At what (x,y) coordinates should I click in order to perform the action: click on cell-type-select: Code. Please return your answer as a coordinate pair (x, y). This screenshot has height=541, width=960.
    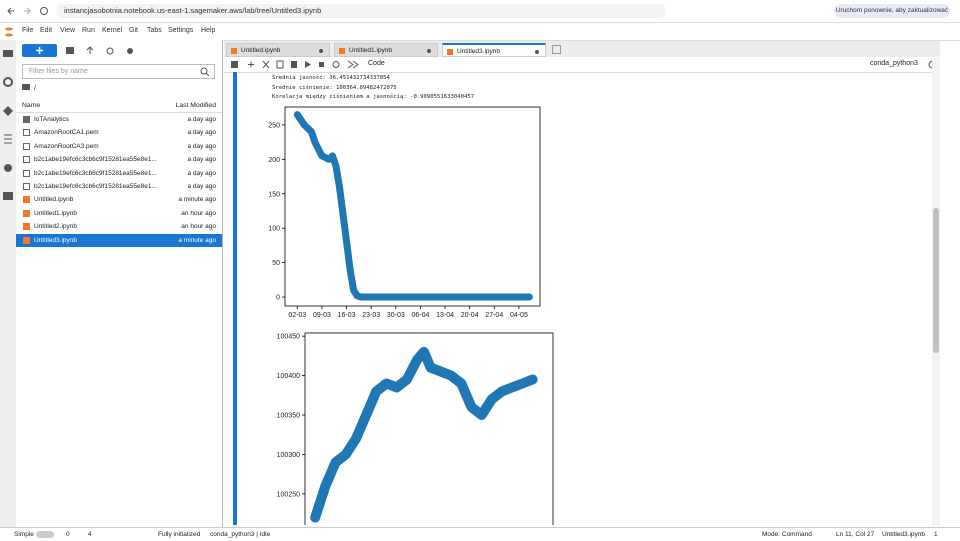
    Looking at the image, I should click on (376, 63).